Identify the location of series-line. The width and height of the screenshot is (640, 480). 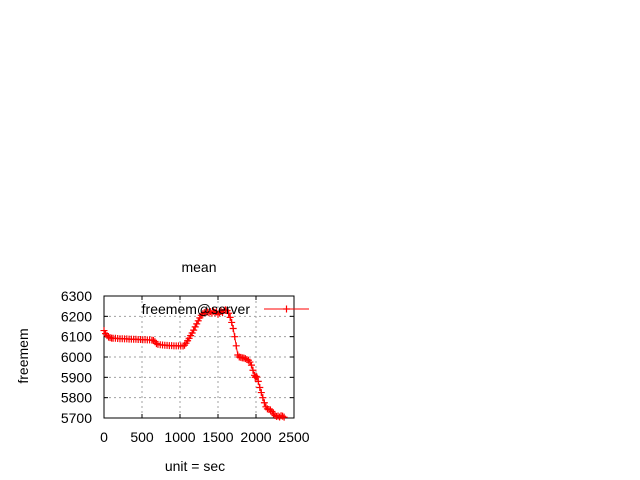
(194, 363).